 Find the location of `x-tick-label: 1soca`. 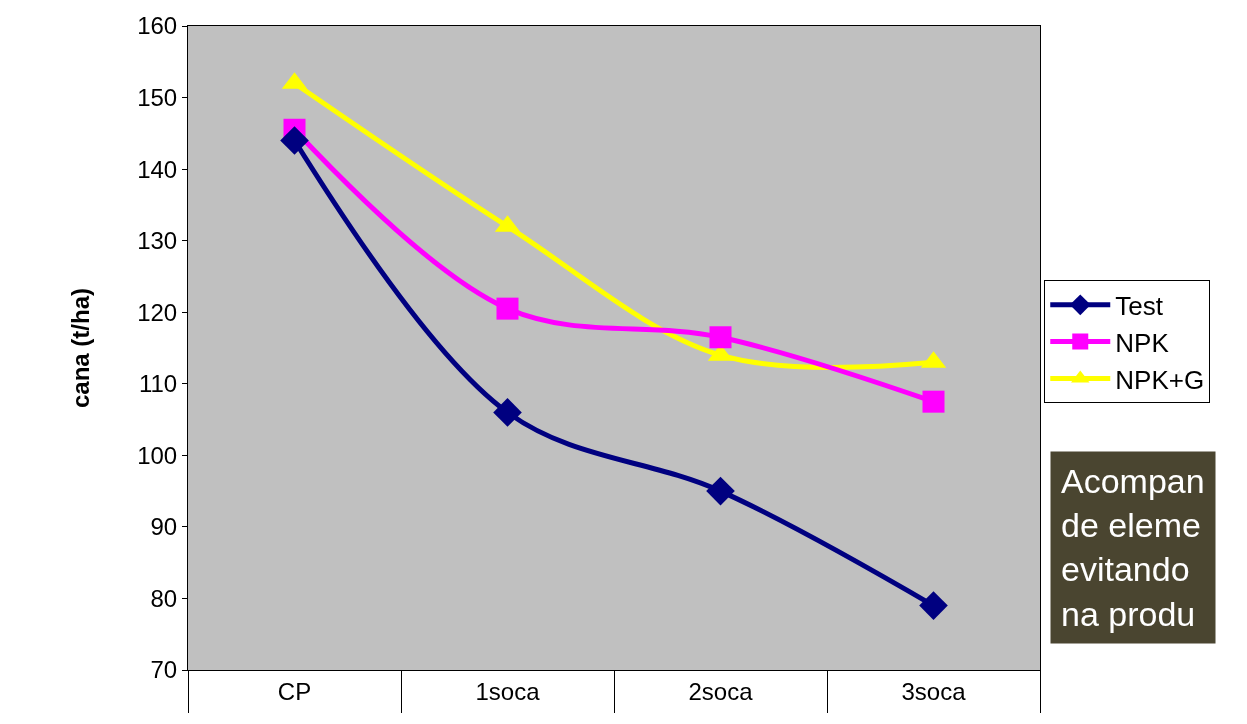

x-tick-label: 1soca is located at coordinates (508, 691).